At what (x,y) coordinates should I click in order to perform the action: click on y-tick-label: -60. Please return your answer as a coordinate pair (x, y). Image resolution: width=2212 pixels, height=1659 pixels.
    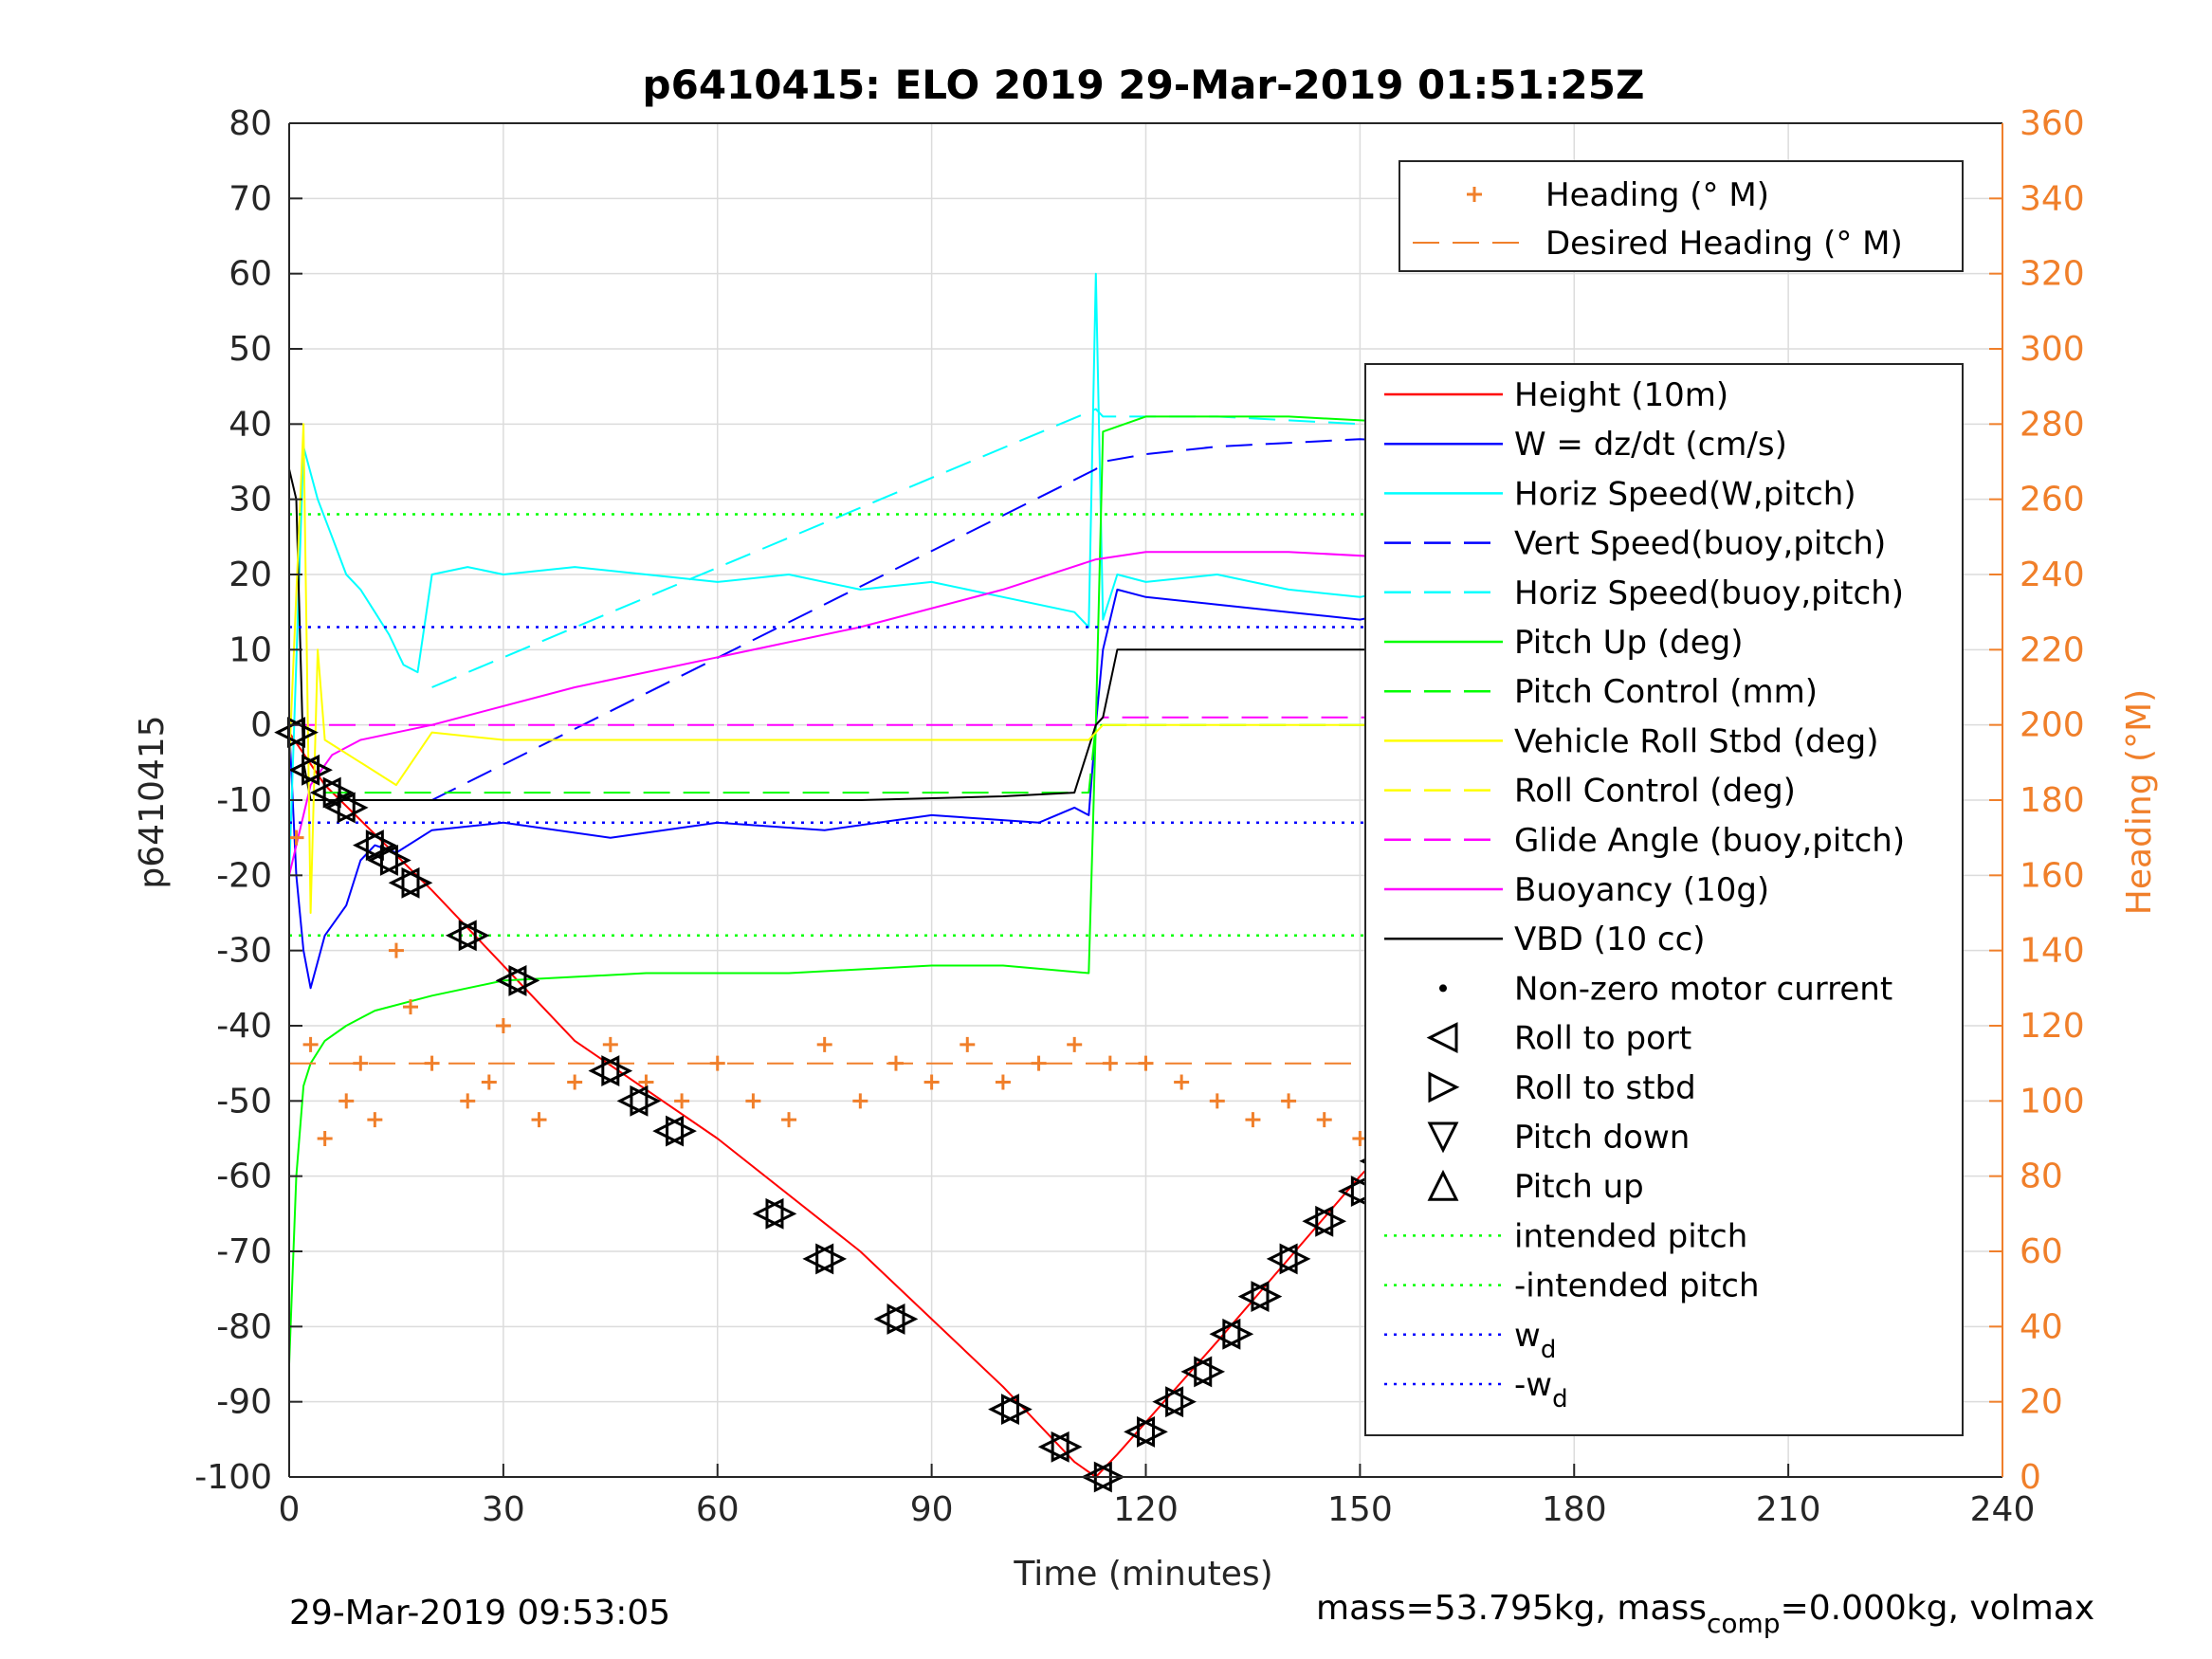
    Looking at the image, I should click on (244, 1177).